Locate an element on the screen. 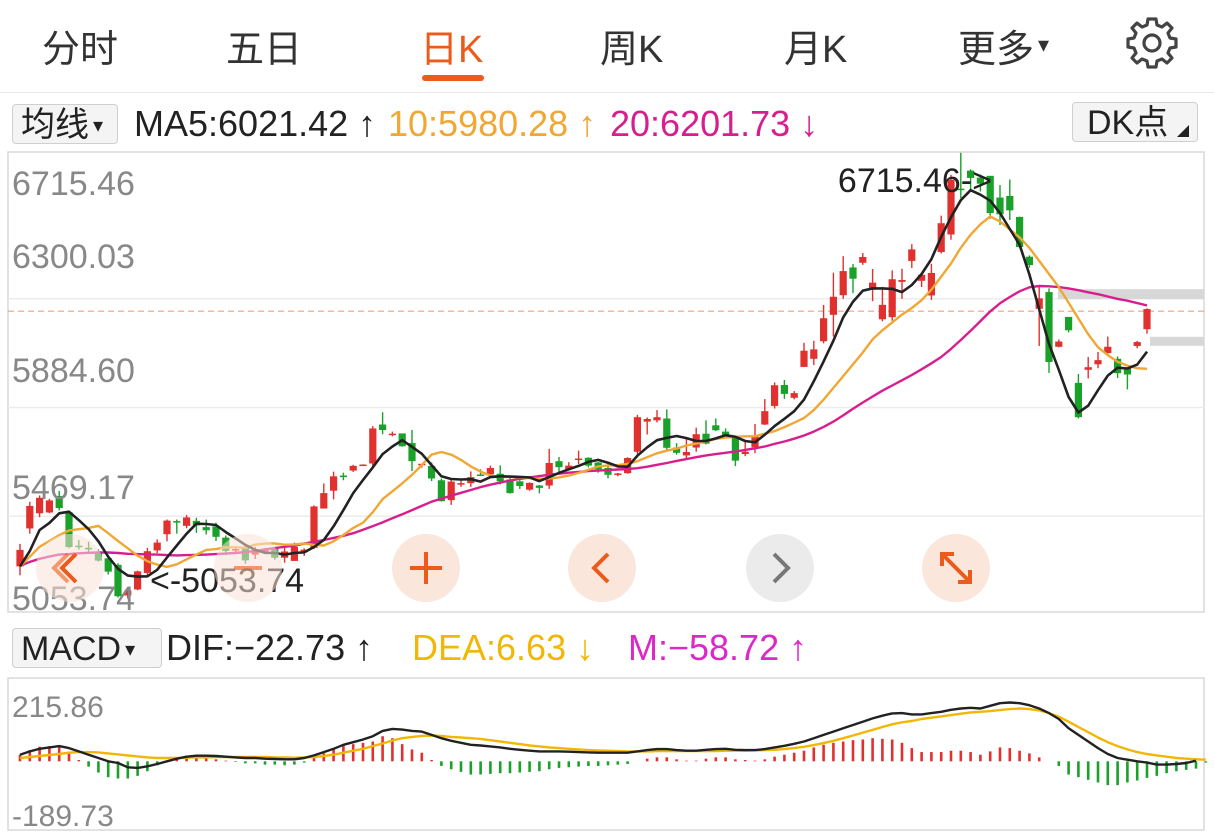 The image size is (1214, 833). dea-value: DEA:6.63 ↓ is located at coordinates (503, 648).